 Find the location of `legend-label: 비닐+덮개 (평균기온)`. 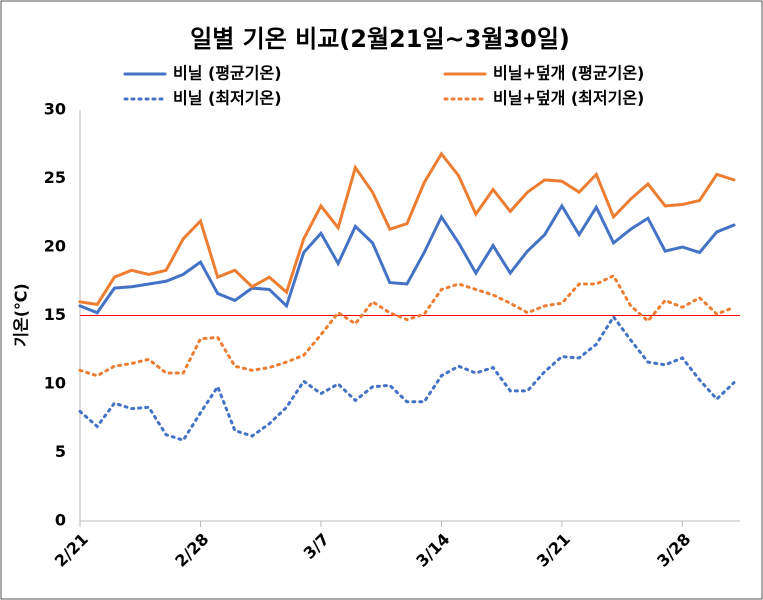

legend-label: 비닐+덮개 (평균기온) is located at coordinates (568, 73).